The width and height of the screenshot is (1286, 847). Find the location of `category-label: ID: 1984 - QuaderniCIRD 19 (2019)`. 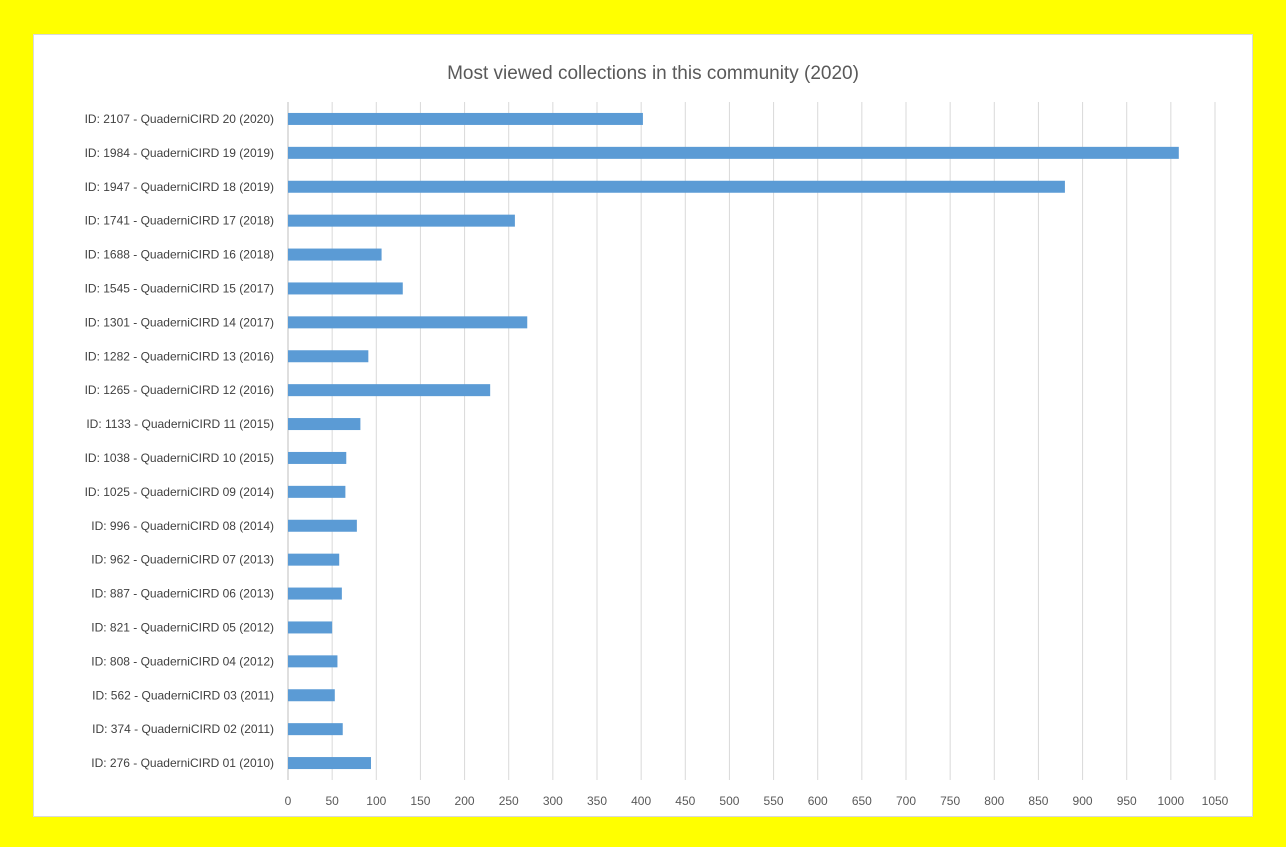

category-label: ID: 1984 - QuaderniCIRD 19 (2019) is located at coordinates (179, 153).